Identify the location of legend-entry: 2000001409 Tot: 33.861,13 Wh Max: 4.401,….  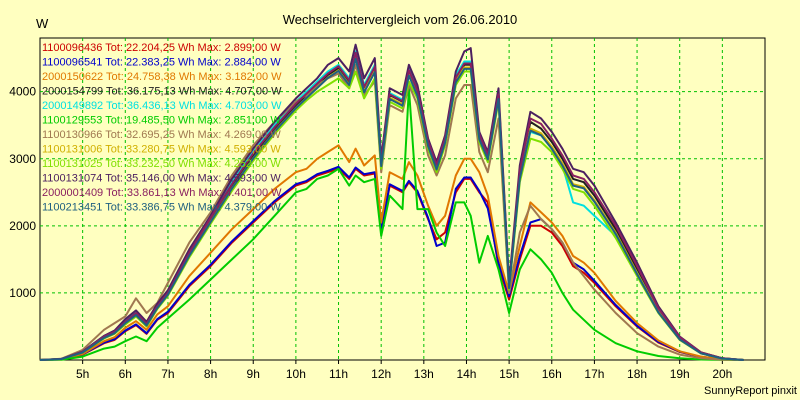
(162, 193).